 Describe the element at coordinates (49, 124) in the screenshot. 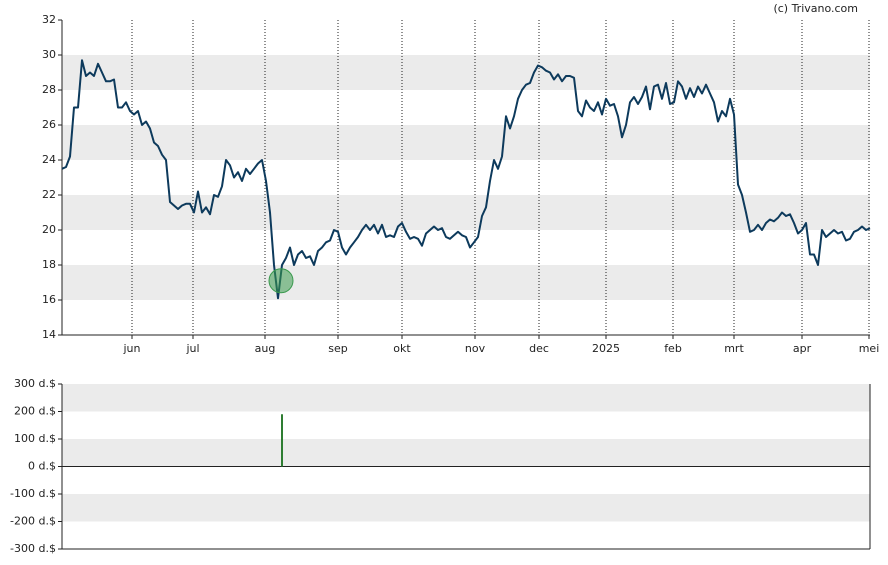

I see `y-tick-label: 26` at that location.